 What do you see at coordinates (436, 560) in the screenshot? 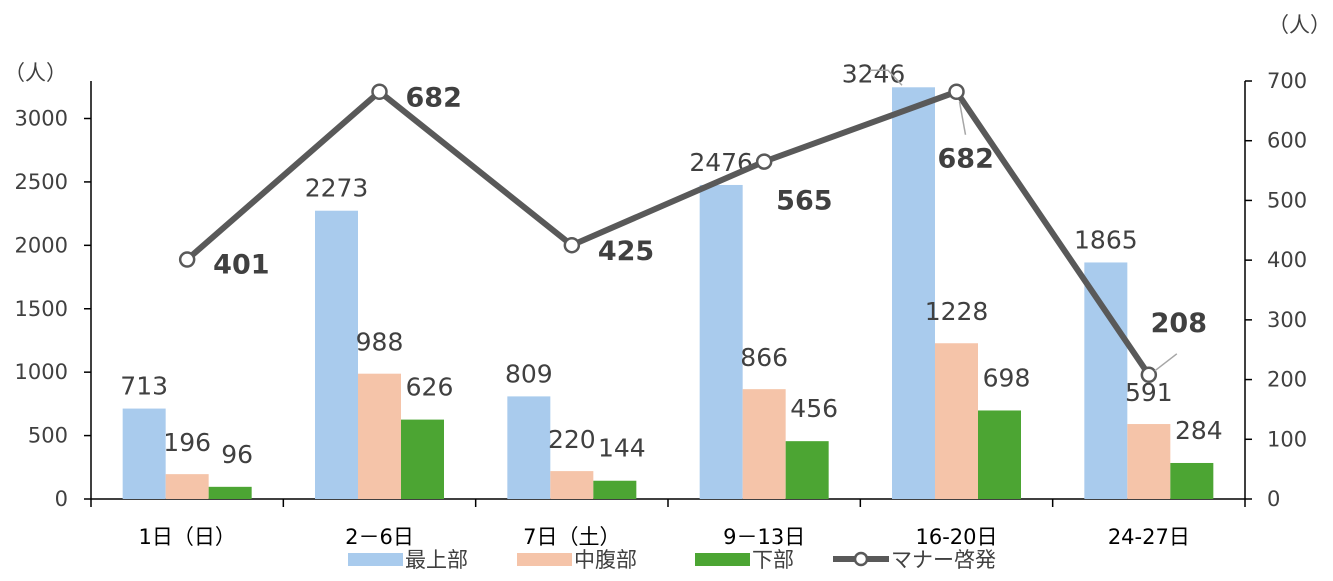
I see `legend-label: 最上部` at bounding box center [436, 560].